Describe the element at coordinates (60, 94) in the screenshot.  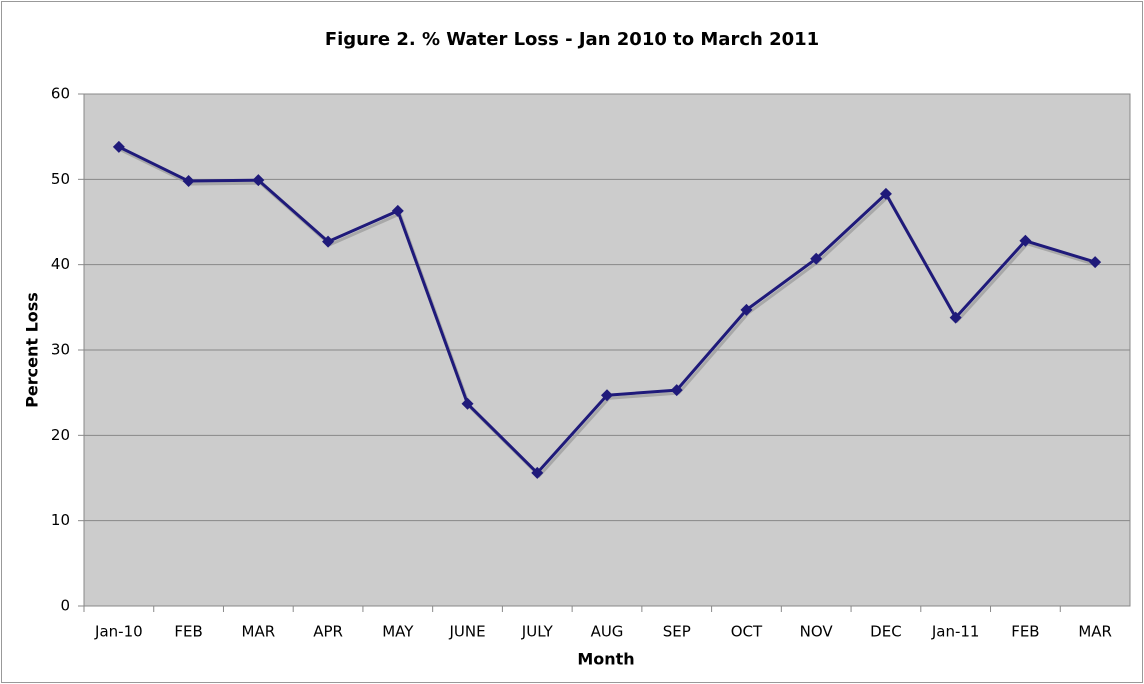
I see `y-tick-label: 60` at that location.